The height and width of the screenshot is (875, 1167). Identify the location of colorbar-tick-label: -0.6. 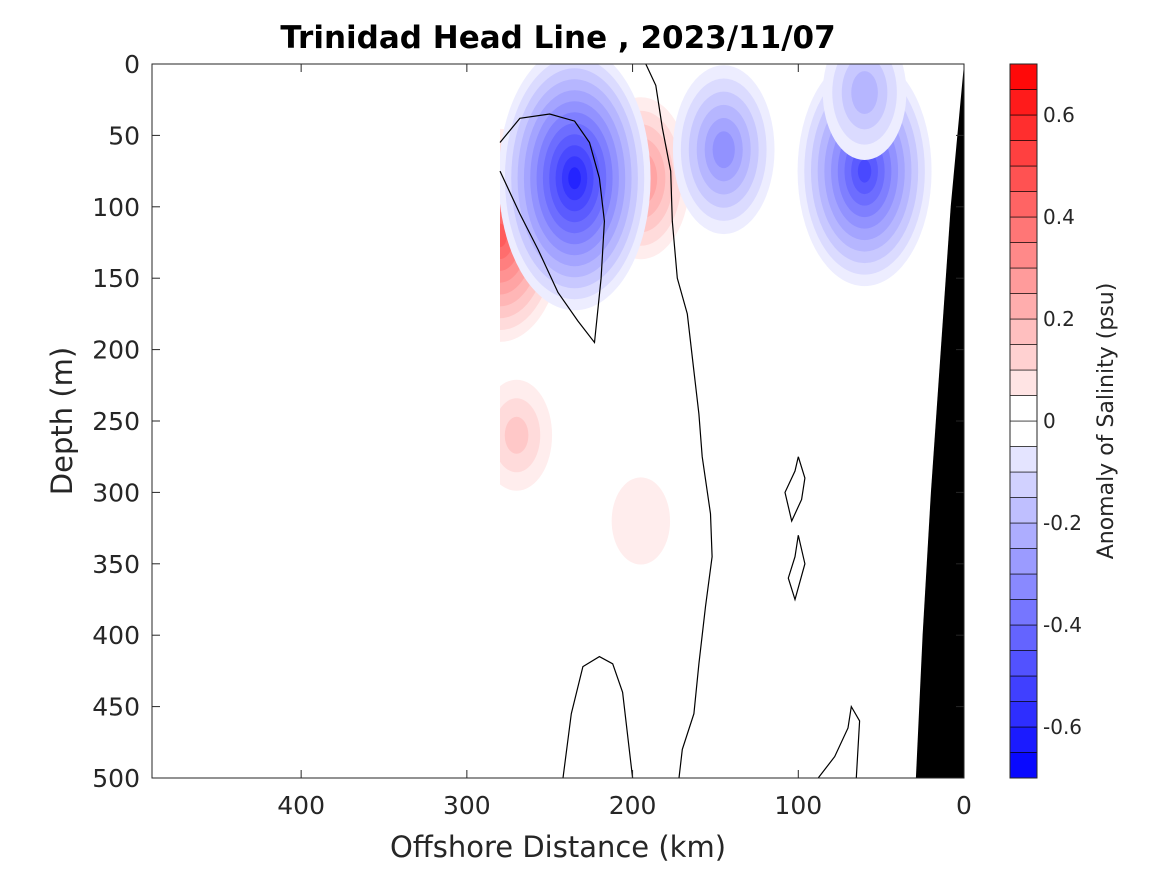
(1062, 727).